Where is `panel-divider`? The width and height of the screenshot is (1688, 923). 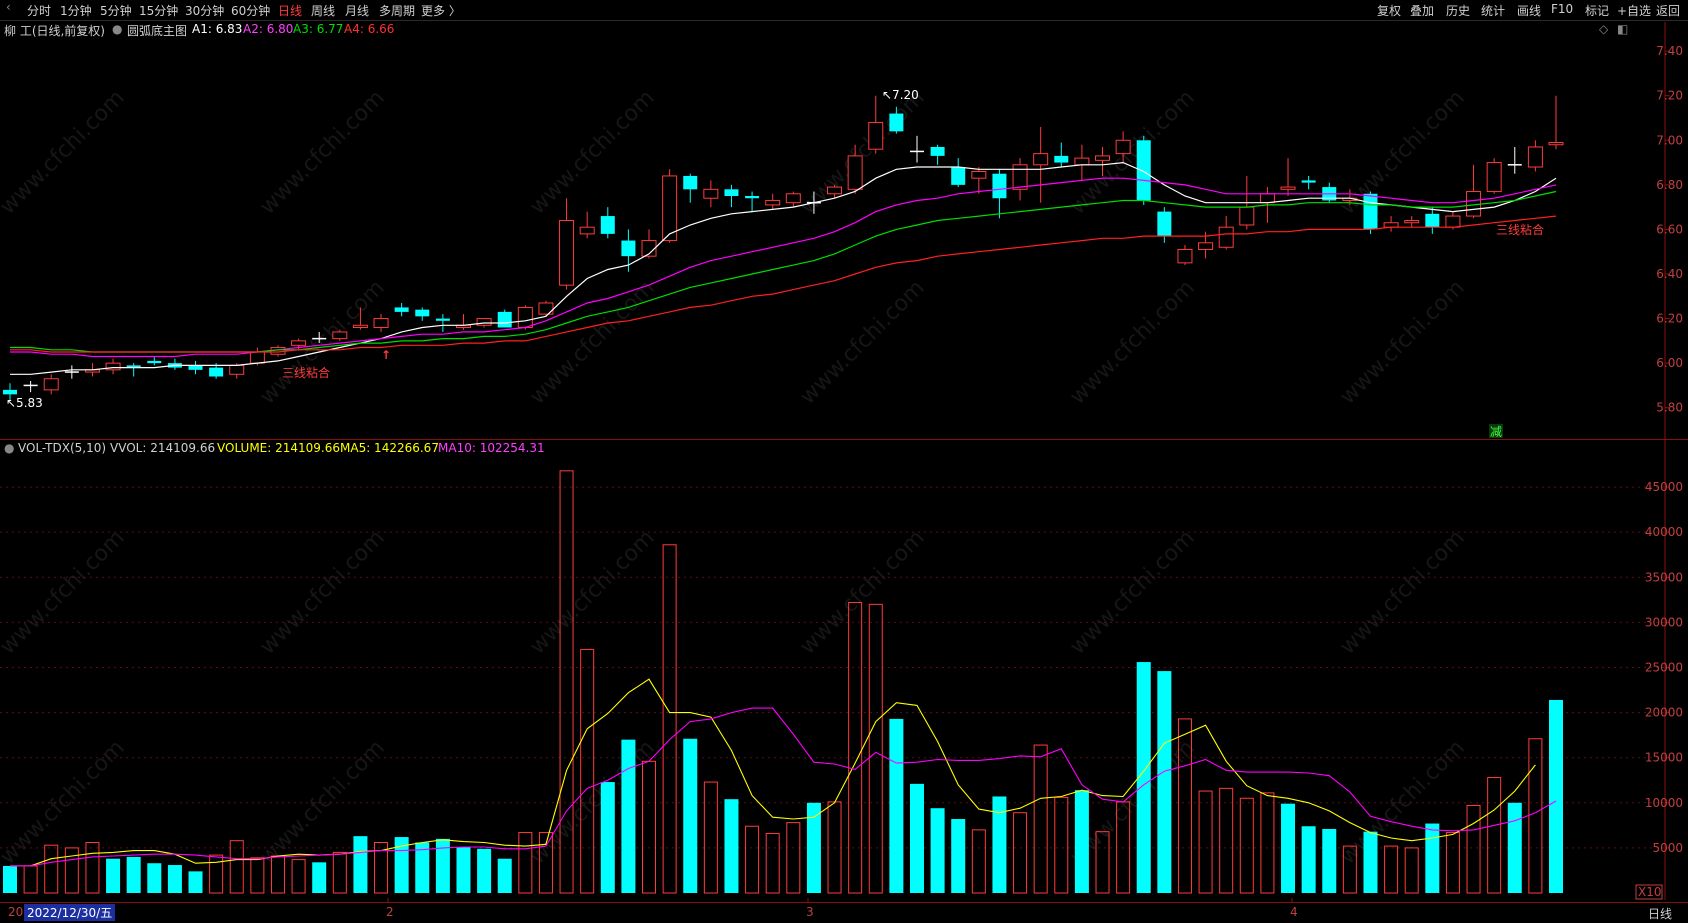
panel-divider is located at coordinates (844, 439).